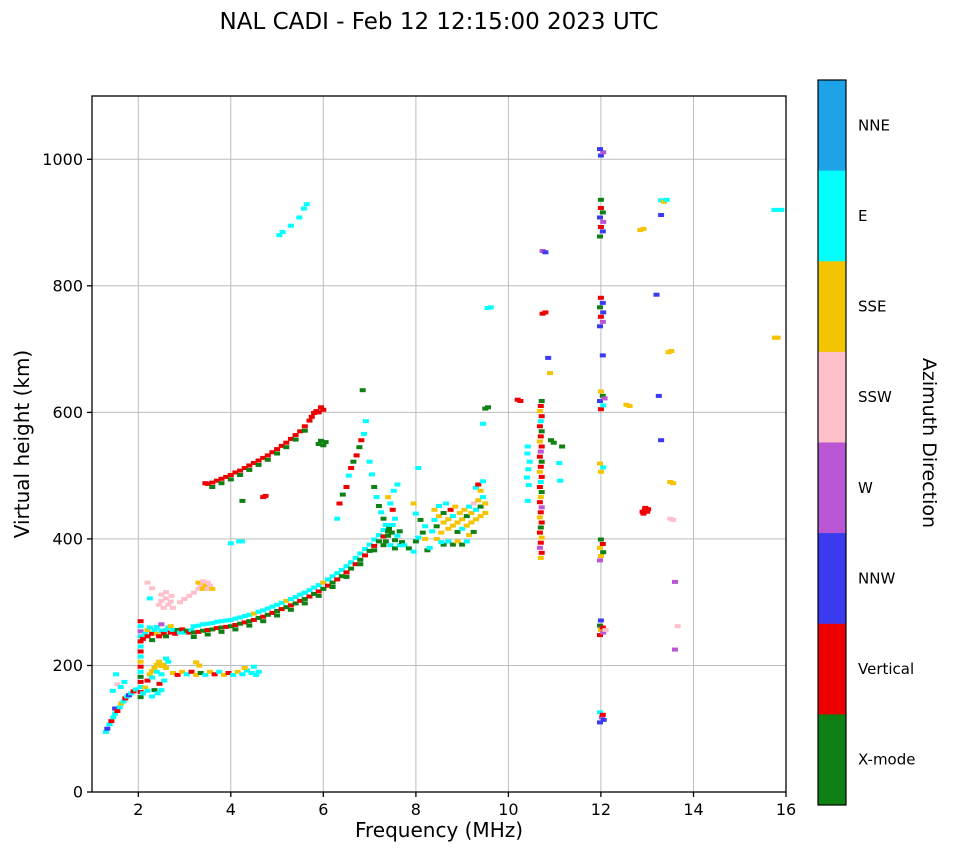 Image resolution: width=958 pixels, height=857 pixels. Describe the element at coordinates (874, 125) in the screenshot. I see `colorbar-category-label: NNE` at that location.